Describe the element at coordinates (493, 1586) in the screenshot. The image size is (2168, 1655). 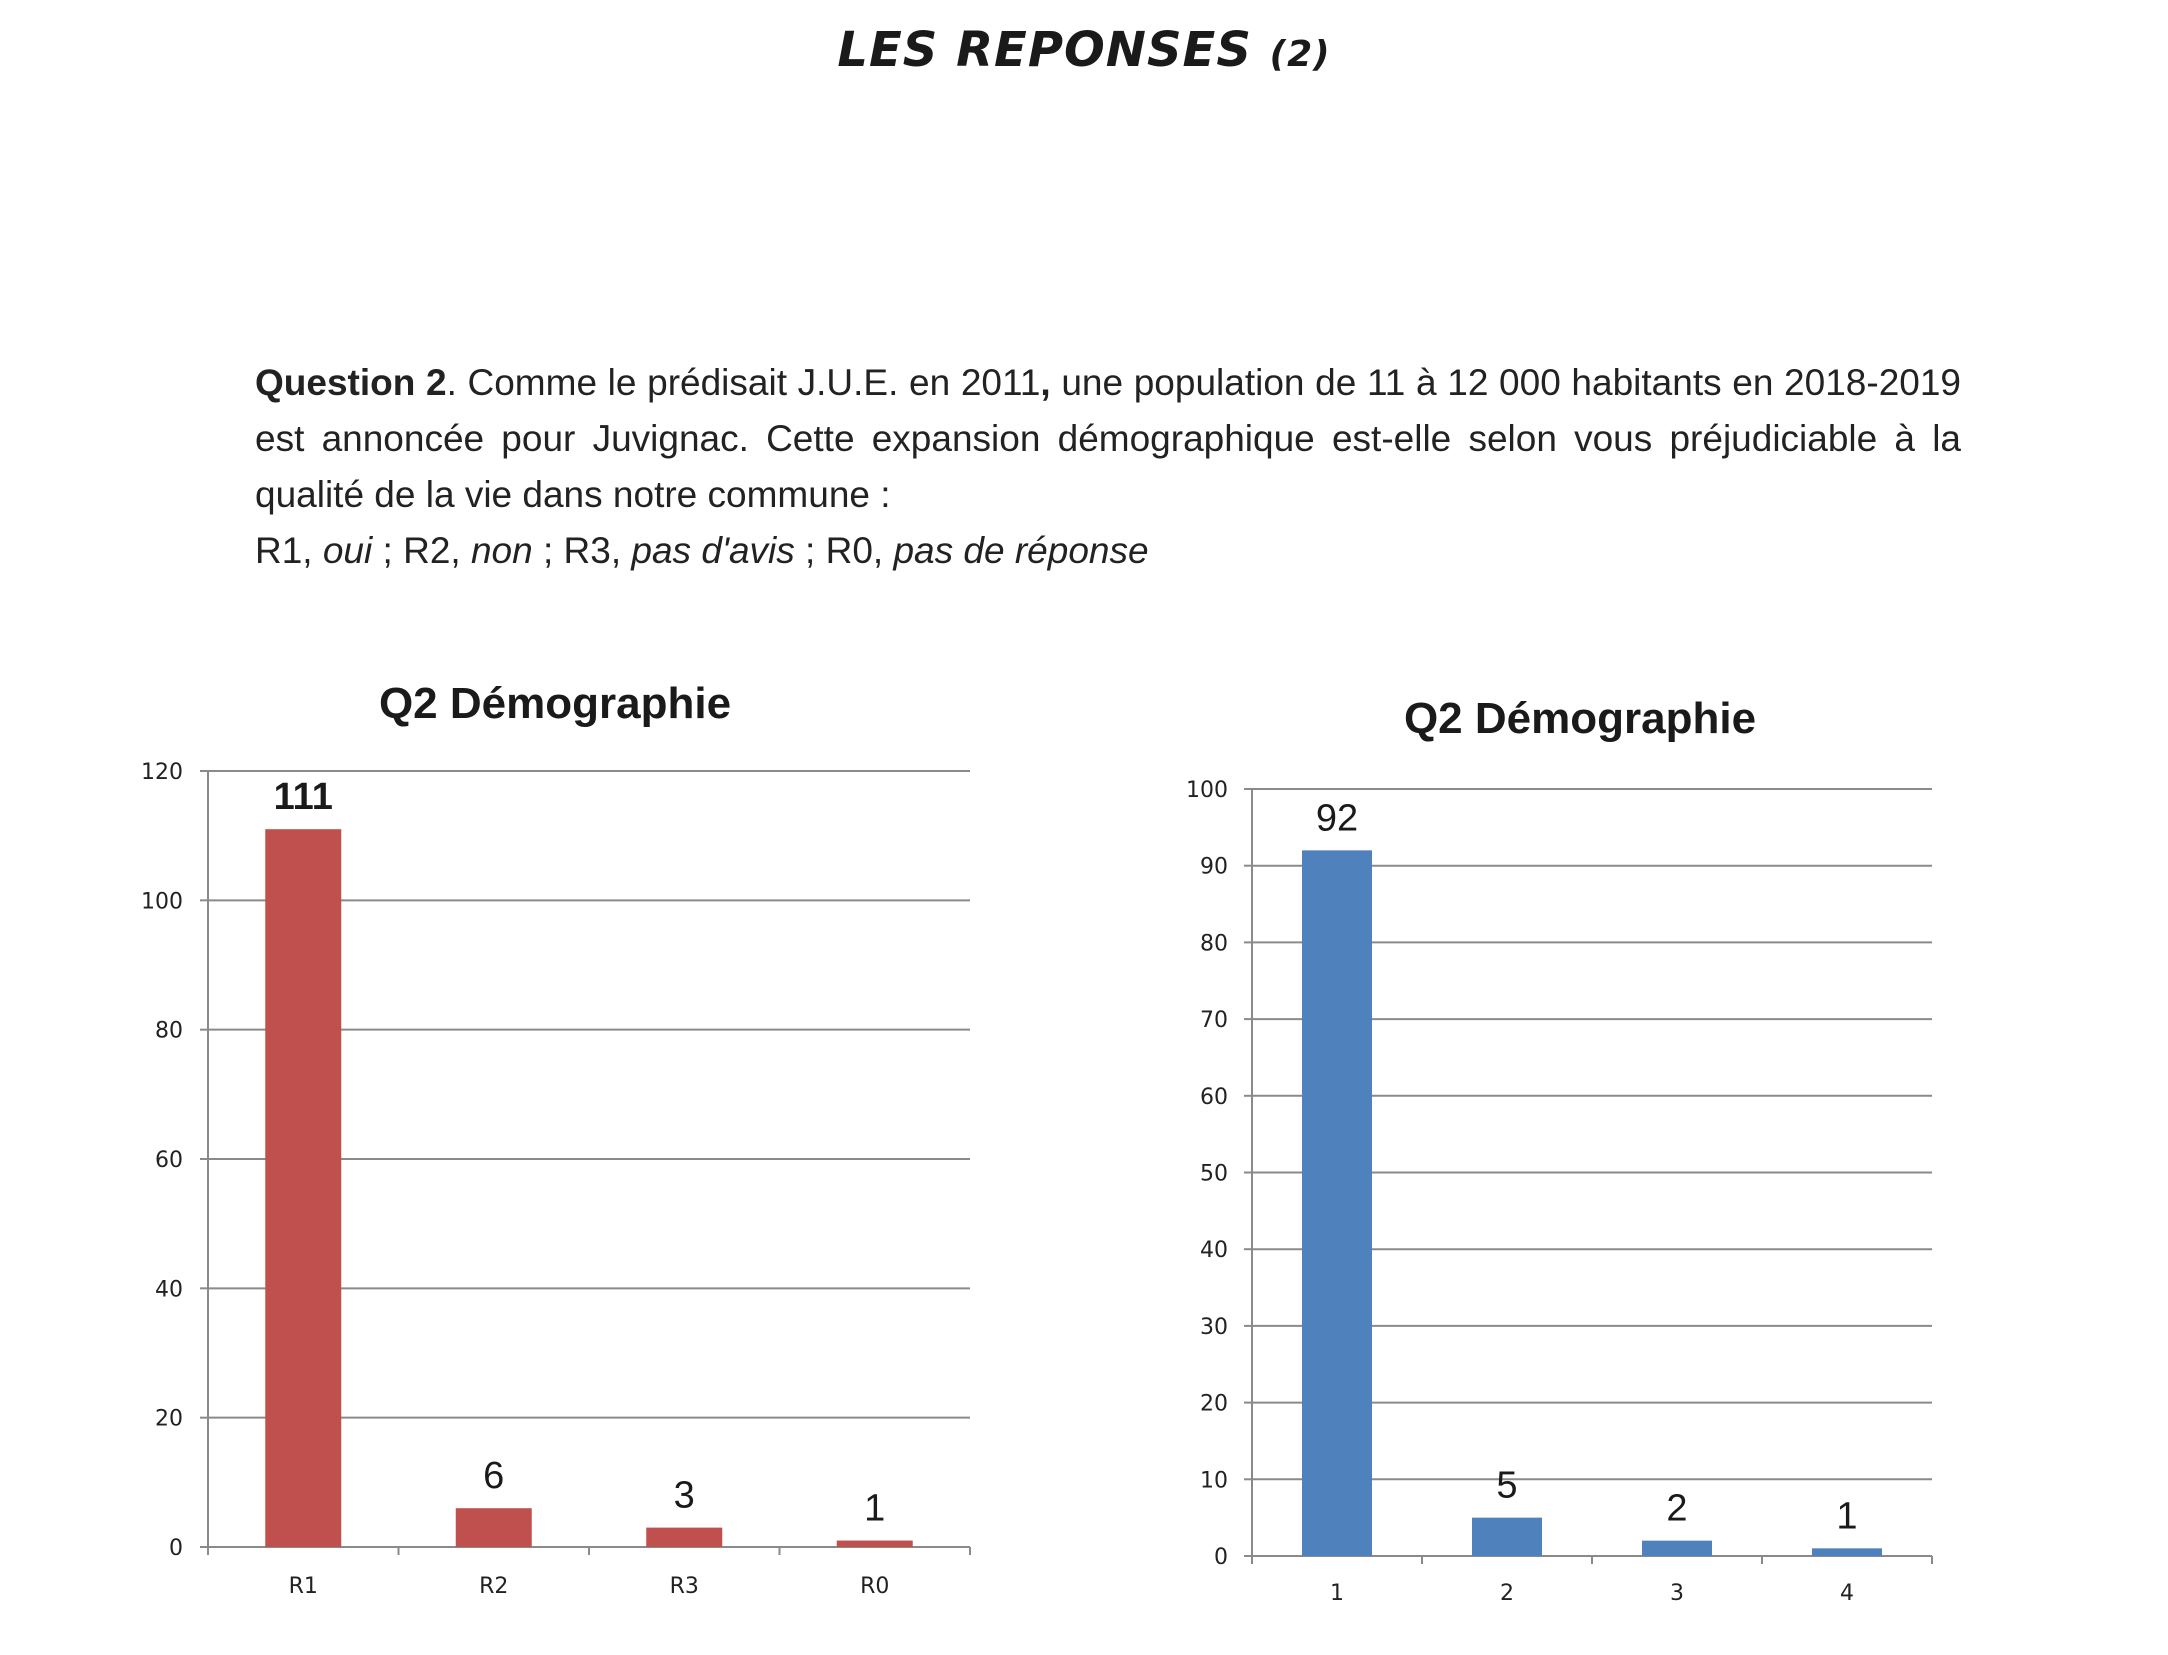
I see `chart-left-x-tick-label: R2` at that location.